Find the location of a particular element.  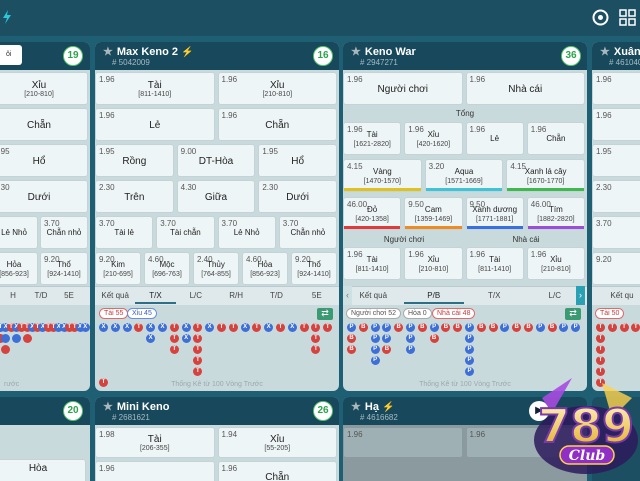

bet-cell: 1.96 Tài [1621-2820] is located at coordinates (372, 138).